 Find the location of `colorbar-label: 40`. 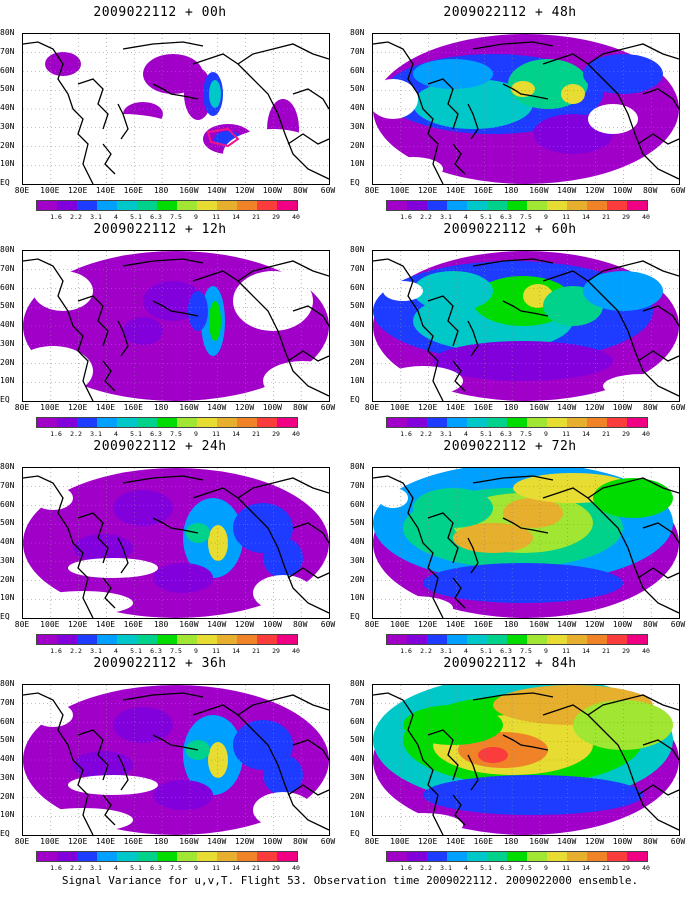

colorbar-label: 40 is located at coordinates (296, 651).